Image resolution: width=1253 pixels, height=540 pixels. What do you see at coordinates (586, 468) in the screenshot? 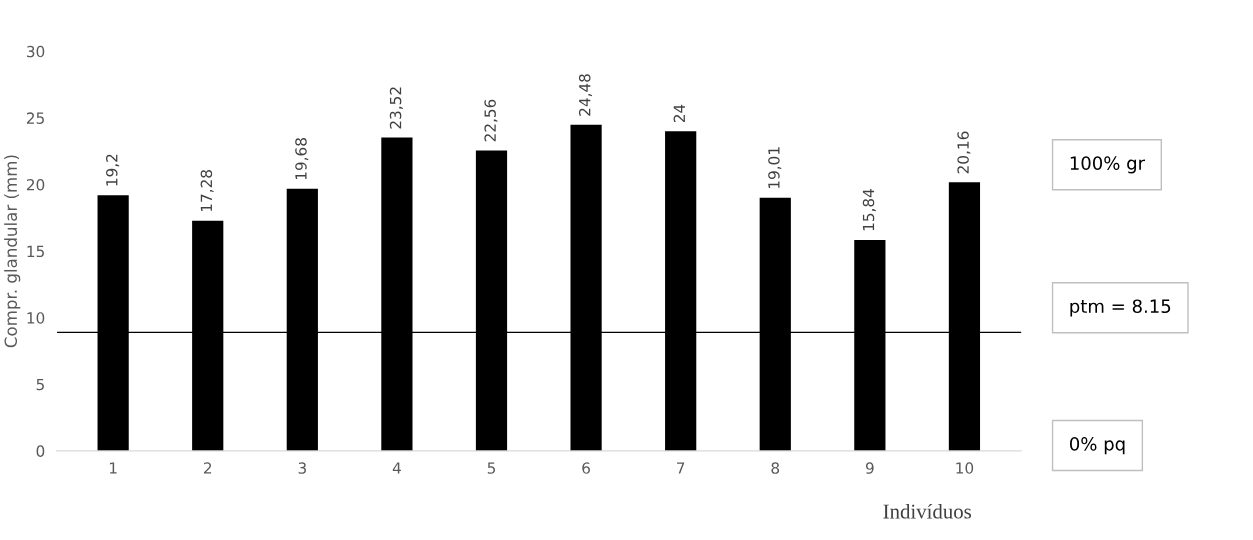
I see `x-tick-label: 6` at bounding box center [586, 468].